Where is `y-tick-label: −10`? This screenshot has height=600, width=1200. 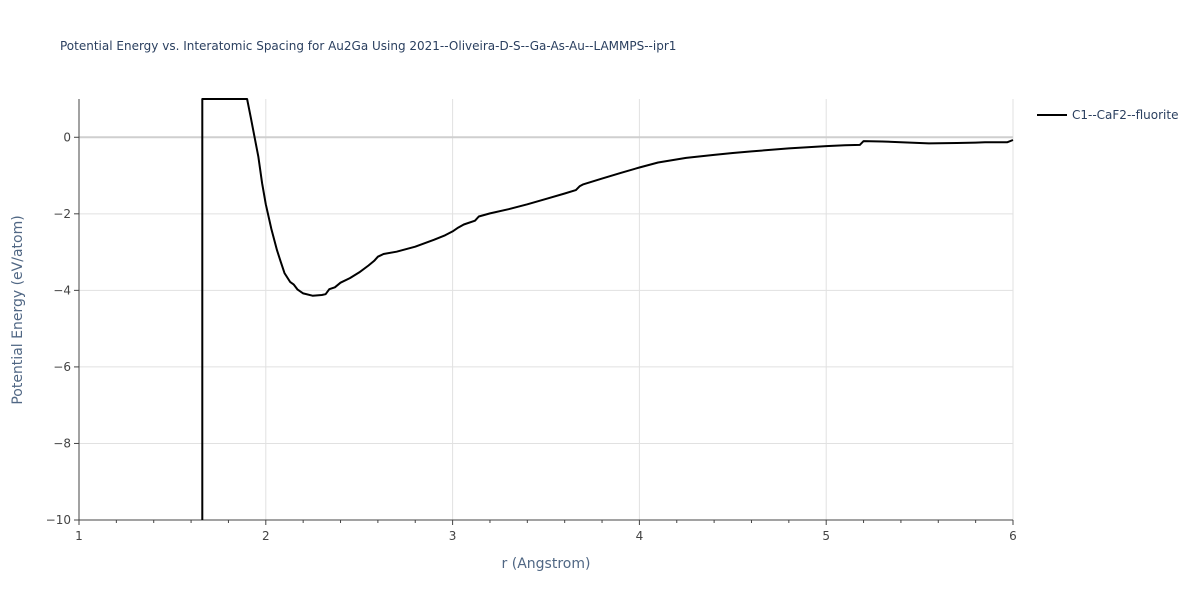
y-tick-label: −10 is located at coordinates (58, 520).